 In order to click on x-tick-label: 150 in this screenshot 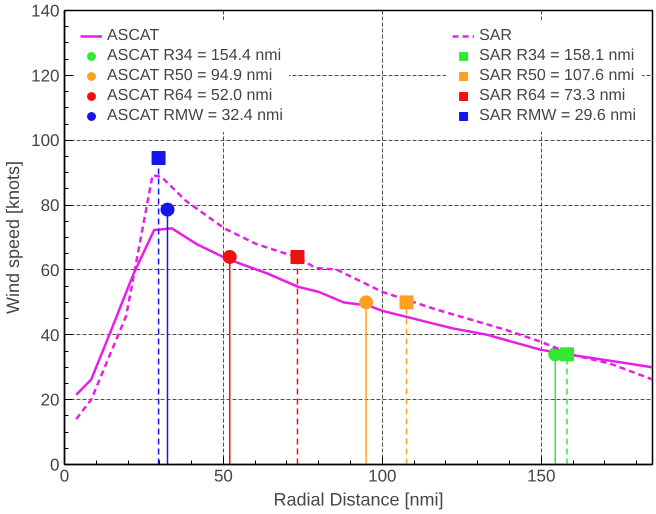, I will do `click(541, 476)`.